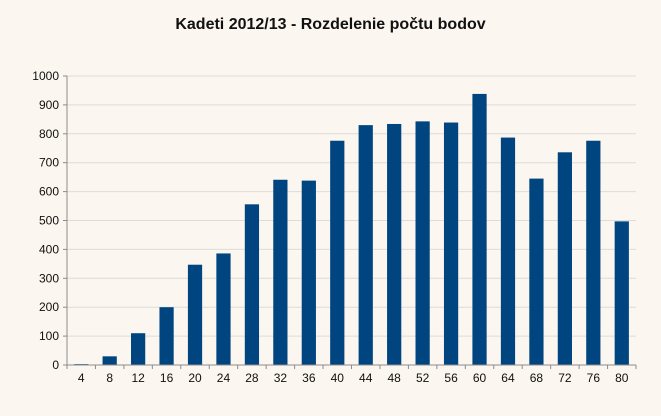 The height and width of the screenshot is (416, 661). What do you see at coordinates (622, 378) in the screenshot?
I see `x-tick-label: 80` at bounding box center [622, 378].